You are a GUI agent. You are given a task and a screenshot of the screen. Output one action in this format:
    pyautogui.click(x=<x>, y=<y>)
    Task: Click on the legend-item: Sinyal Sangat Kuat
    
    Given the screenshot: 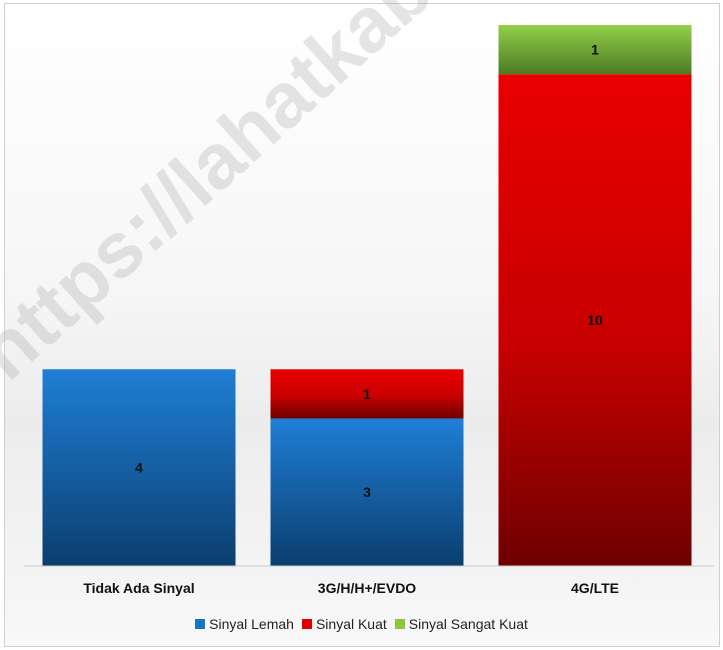 What is the action you would take?
    pyautogui.click(x=461, y=624)
    